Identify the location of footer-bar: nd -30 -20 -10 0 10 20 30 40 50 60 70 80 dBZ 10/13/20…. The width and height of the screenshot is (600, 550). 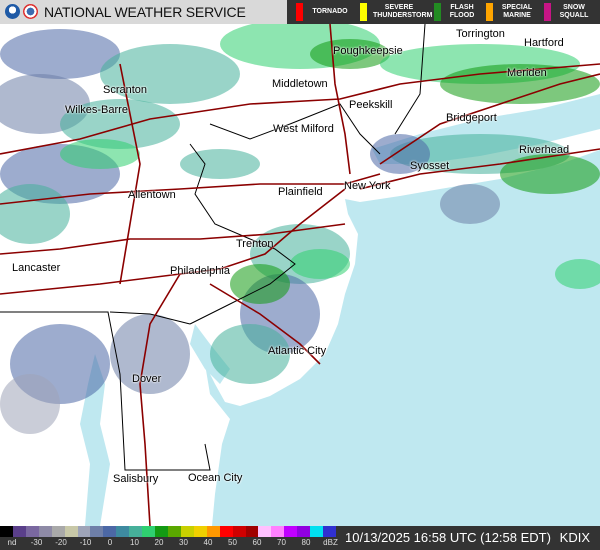
(300, 538).